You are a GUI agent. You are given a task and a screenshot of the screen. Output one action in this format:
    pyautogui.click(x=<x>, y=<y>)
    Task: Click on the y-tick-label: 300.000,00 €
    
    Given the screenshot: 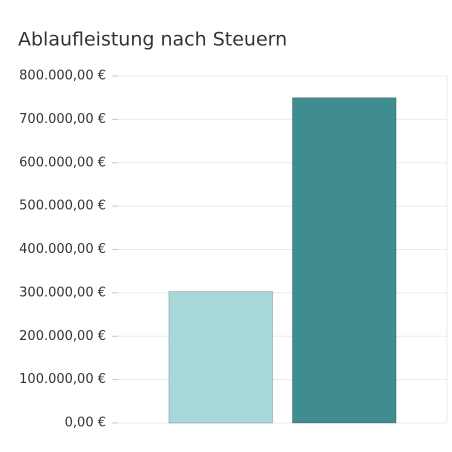 What is the action you would take?
    pyautogui.click(x=62, y=292)
    